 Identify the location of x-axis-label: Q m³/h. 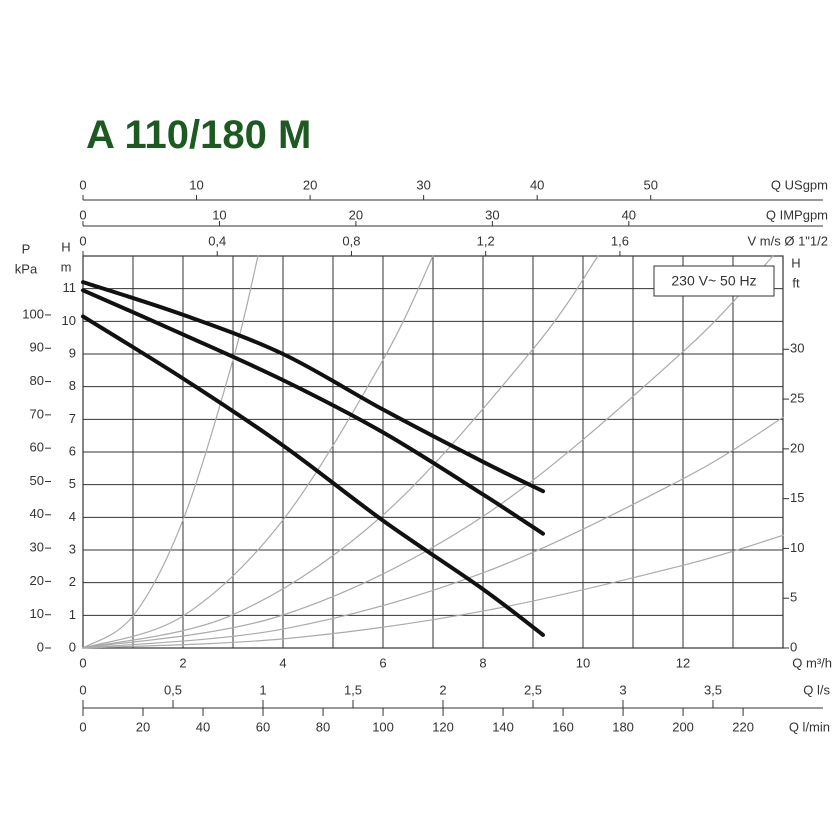
(812, 662).